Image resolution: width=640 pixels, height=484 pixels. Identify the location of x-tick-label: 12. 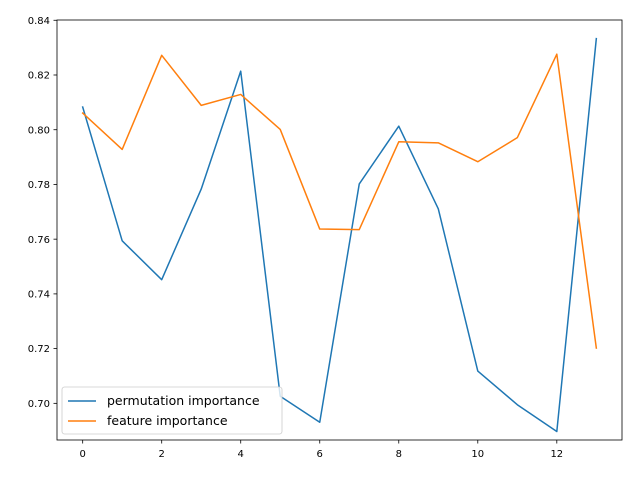
(556, 454).